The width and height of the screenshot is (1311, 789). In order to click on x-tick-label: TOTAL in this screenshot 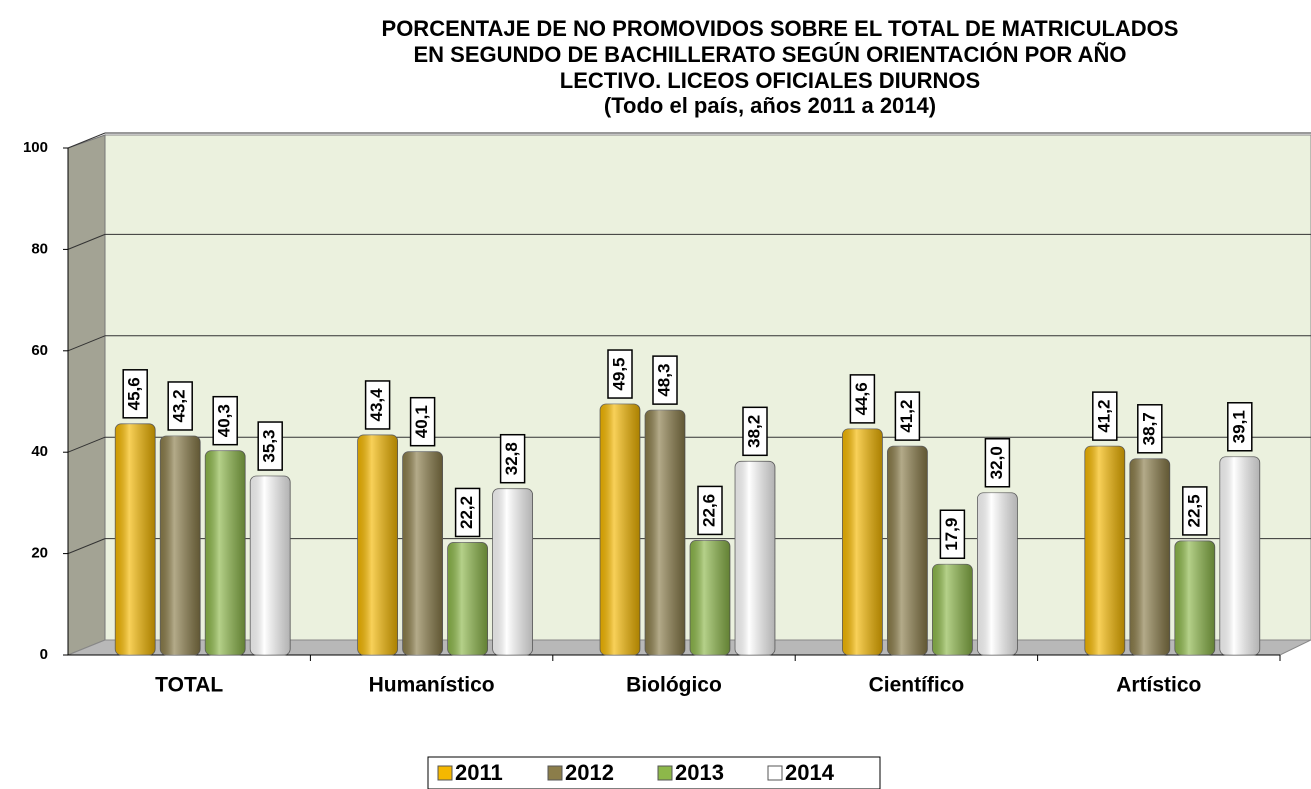, I will do `click(189, 685)`.